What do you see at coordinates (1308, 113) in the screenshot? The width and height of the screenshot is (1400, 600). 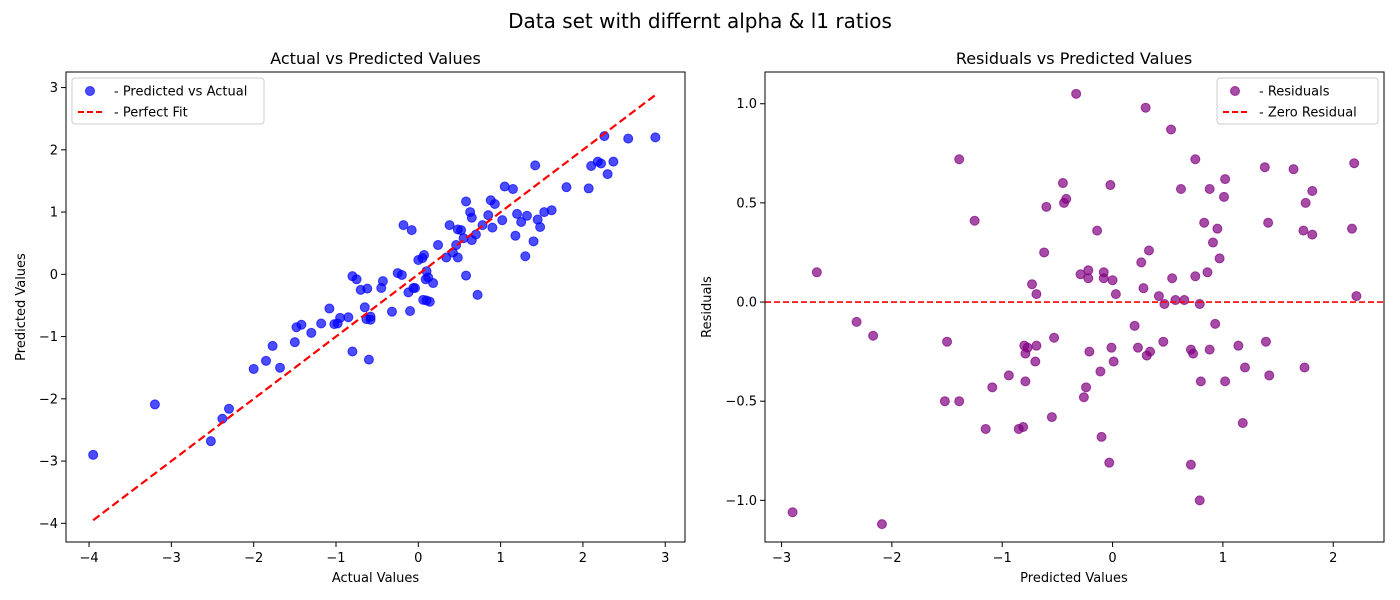 I see `legend-label: - Zero Residual` at bounding box center [1308, 113].